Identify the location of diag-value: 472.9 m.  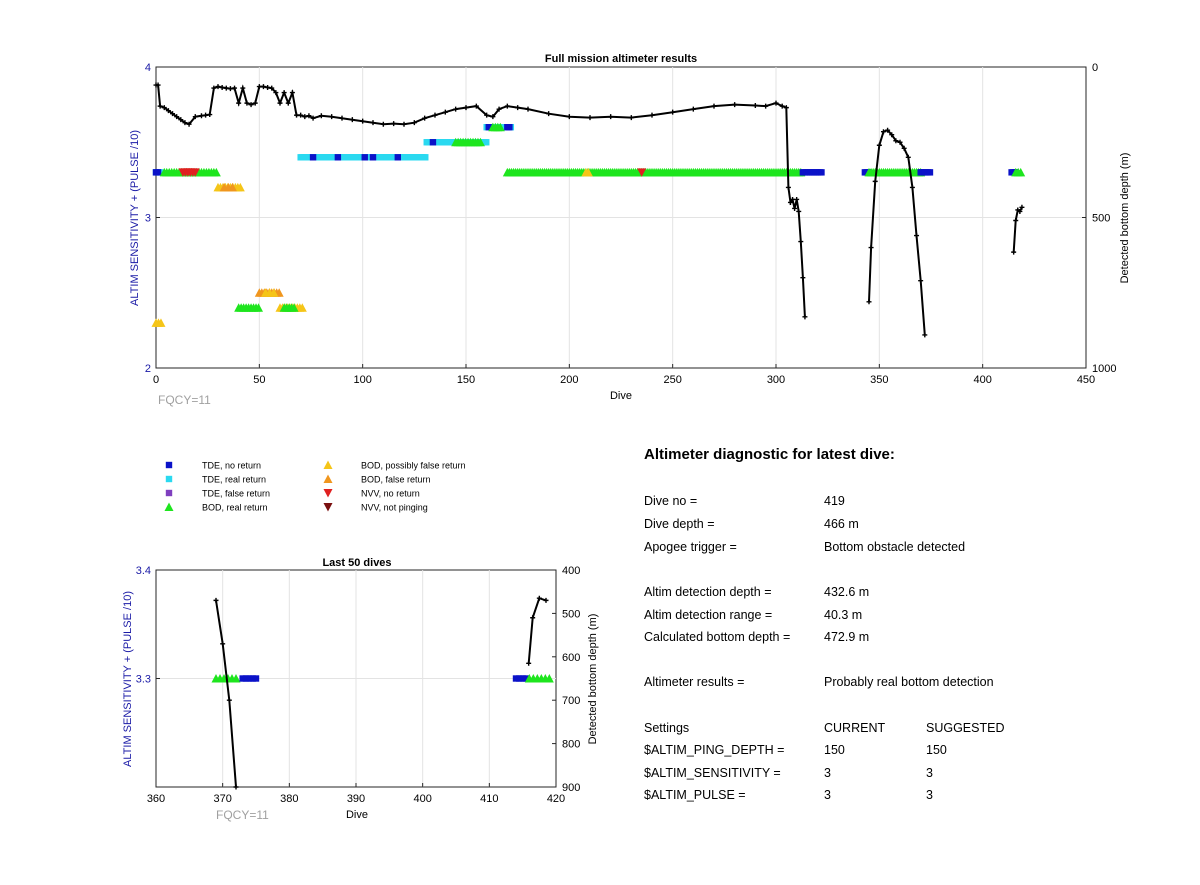
(847, 637).